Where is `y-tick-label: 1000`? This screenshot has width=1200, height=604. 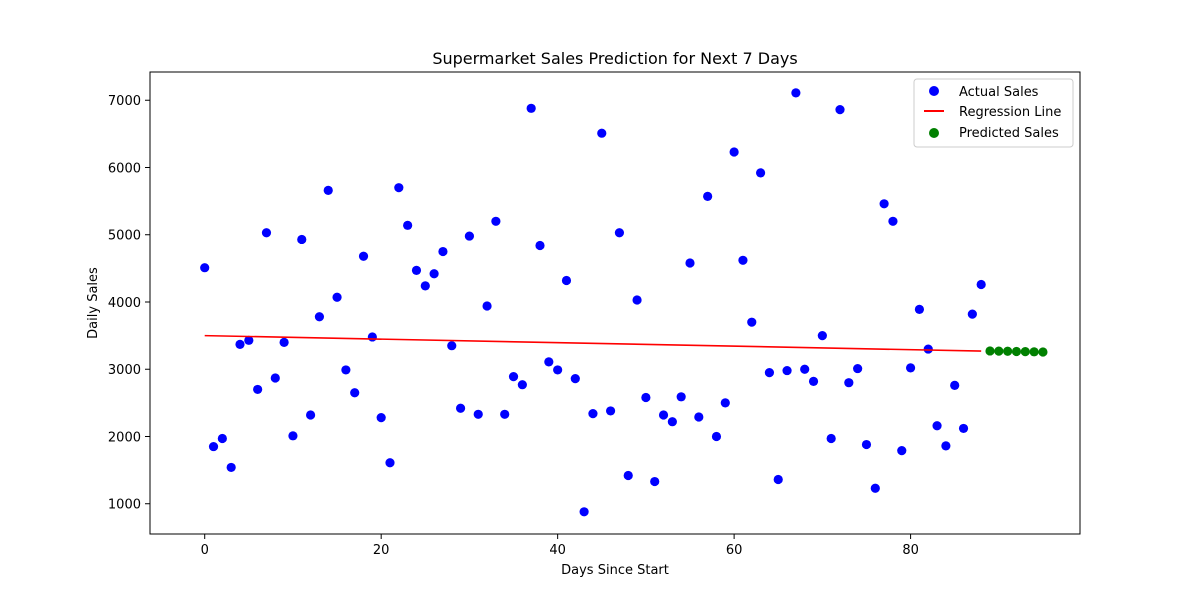
y-tick-label: 1000 is located at coordinates (124, 505).